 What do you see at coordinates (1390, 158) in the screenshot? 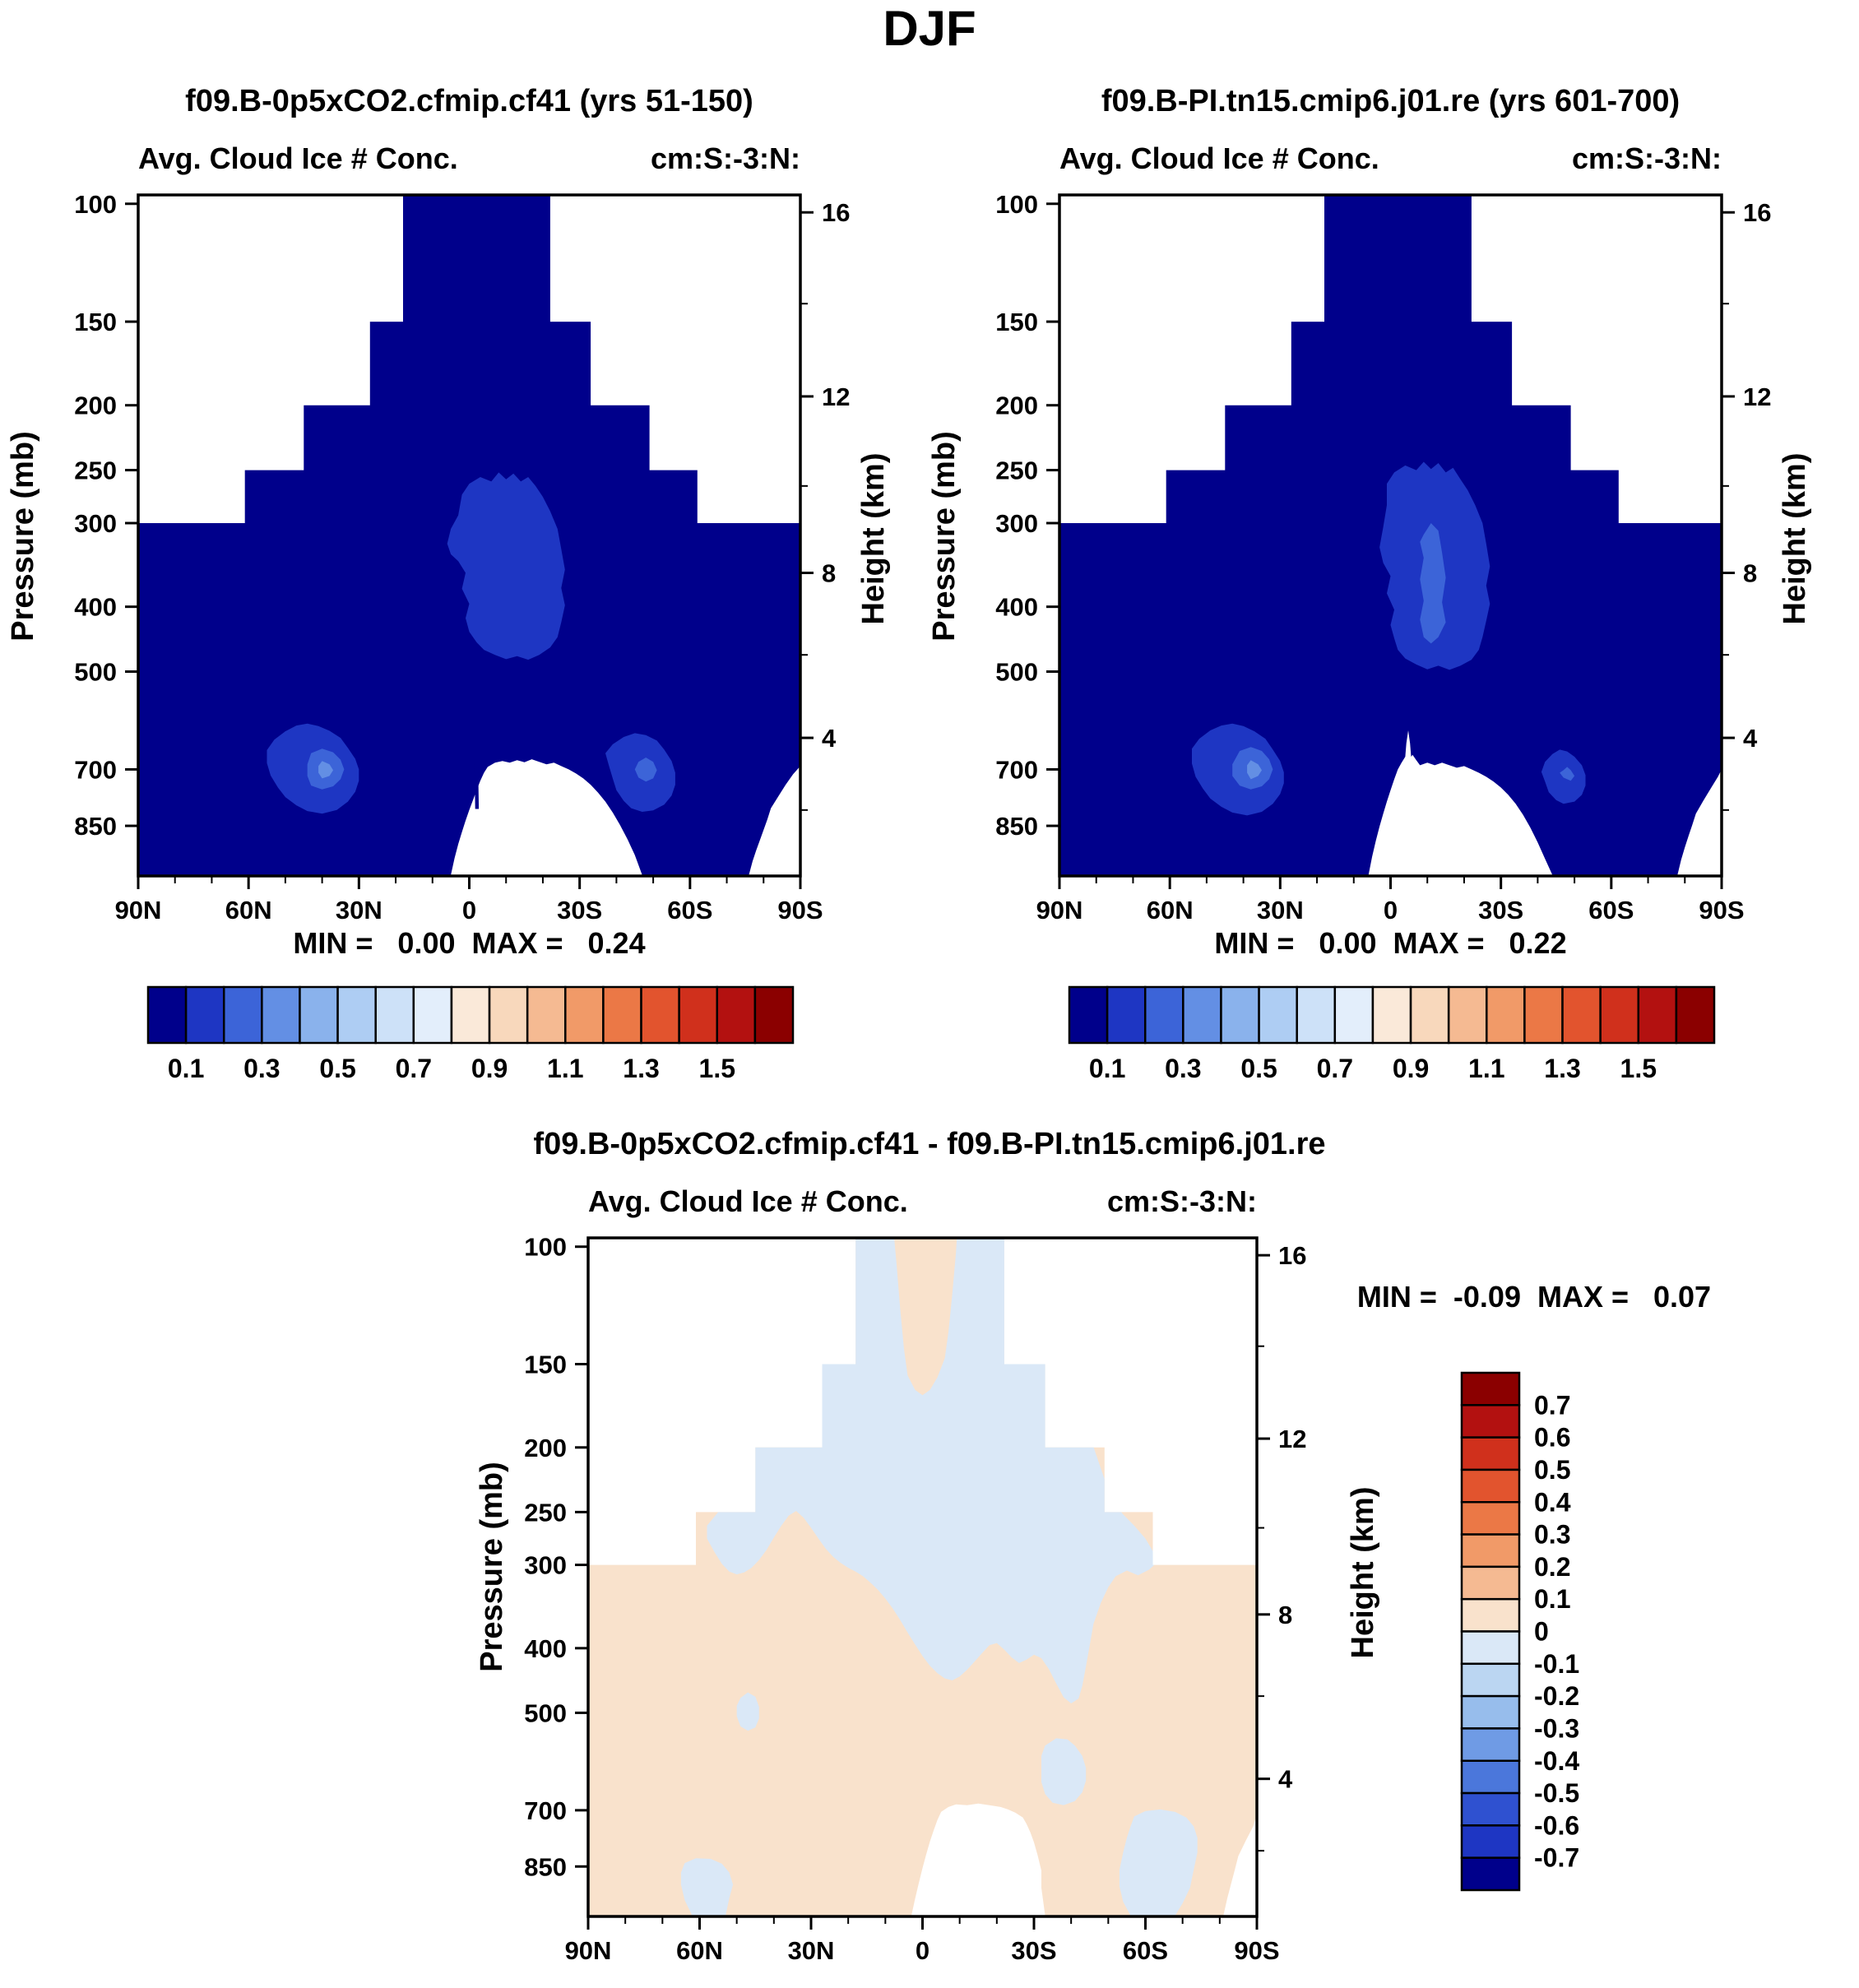
I see `panel2-subtitle-row: Avg. Cloud Ice # Conc. cm:S:-3:N:` at bounding box center [1390, 158].